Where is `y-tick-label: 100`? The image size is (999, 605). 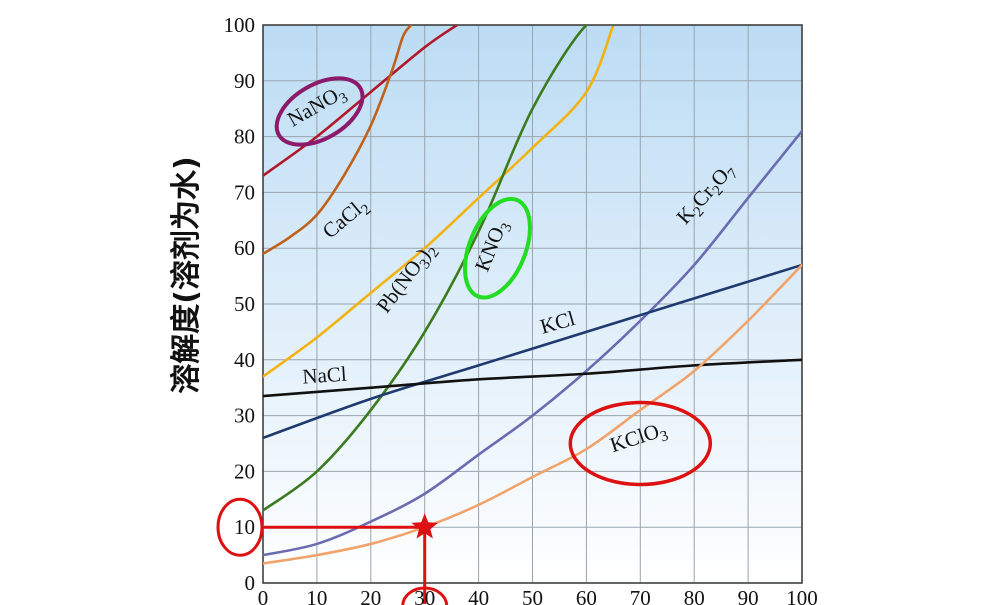
y-tick-label: 100 is located at coordinates (240, 25).